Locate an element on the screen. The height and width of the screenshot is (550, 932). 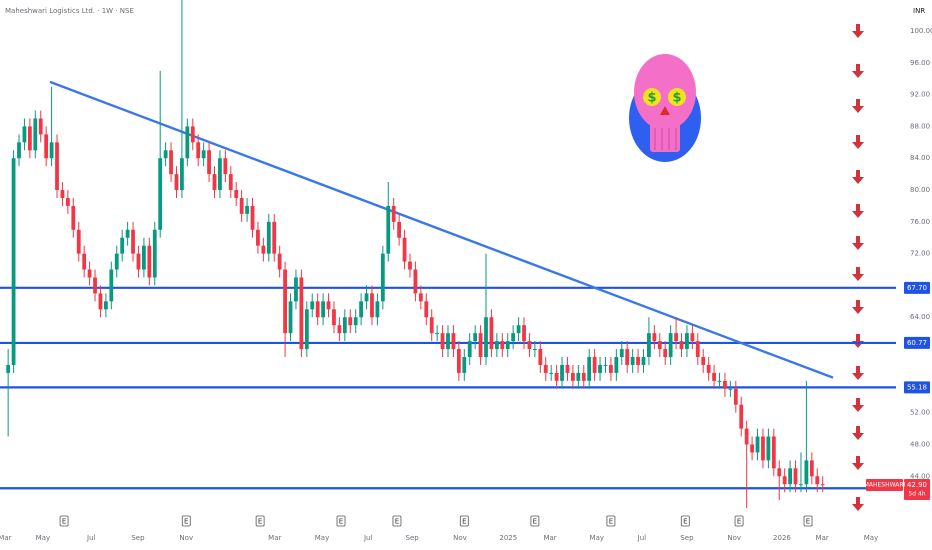
price-label: 42.90 is located at coordinates (917, 485).